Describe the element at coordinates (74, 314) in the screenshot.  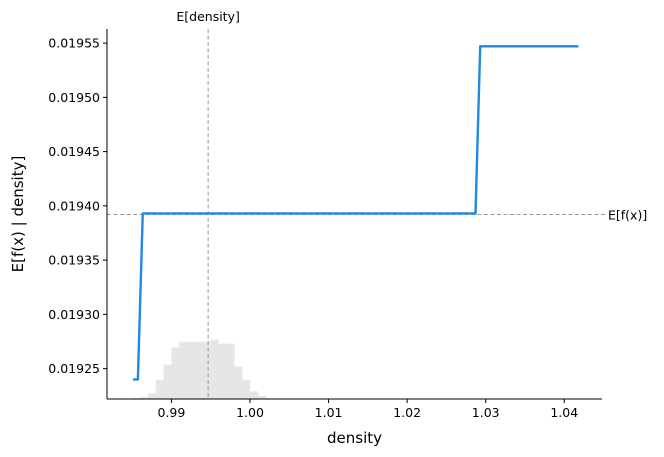
I see `y-tick-label: 0.01930` at that location.